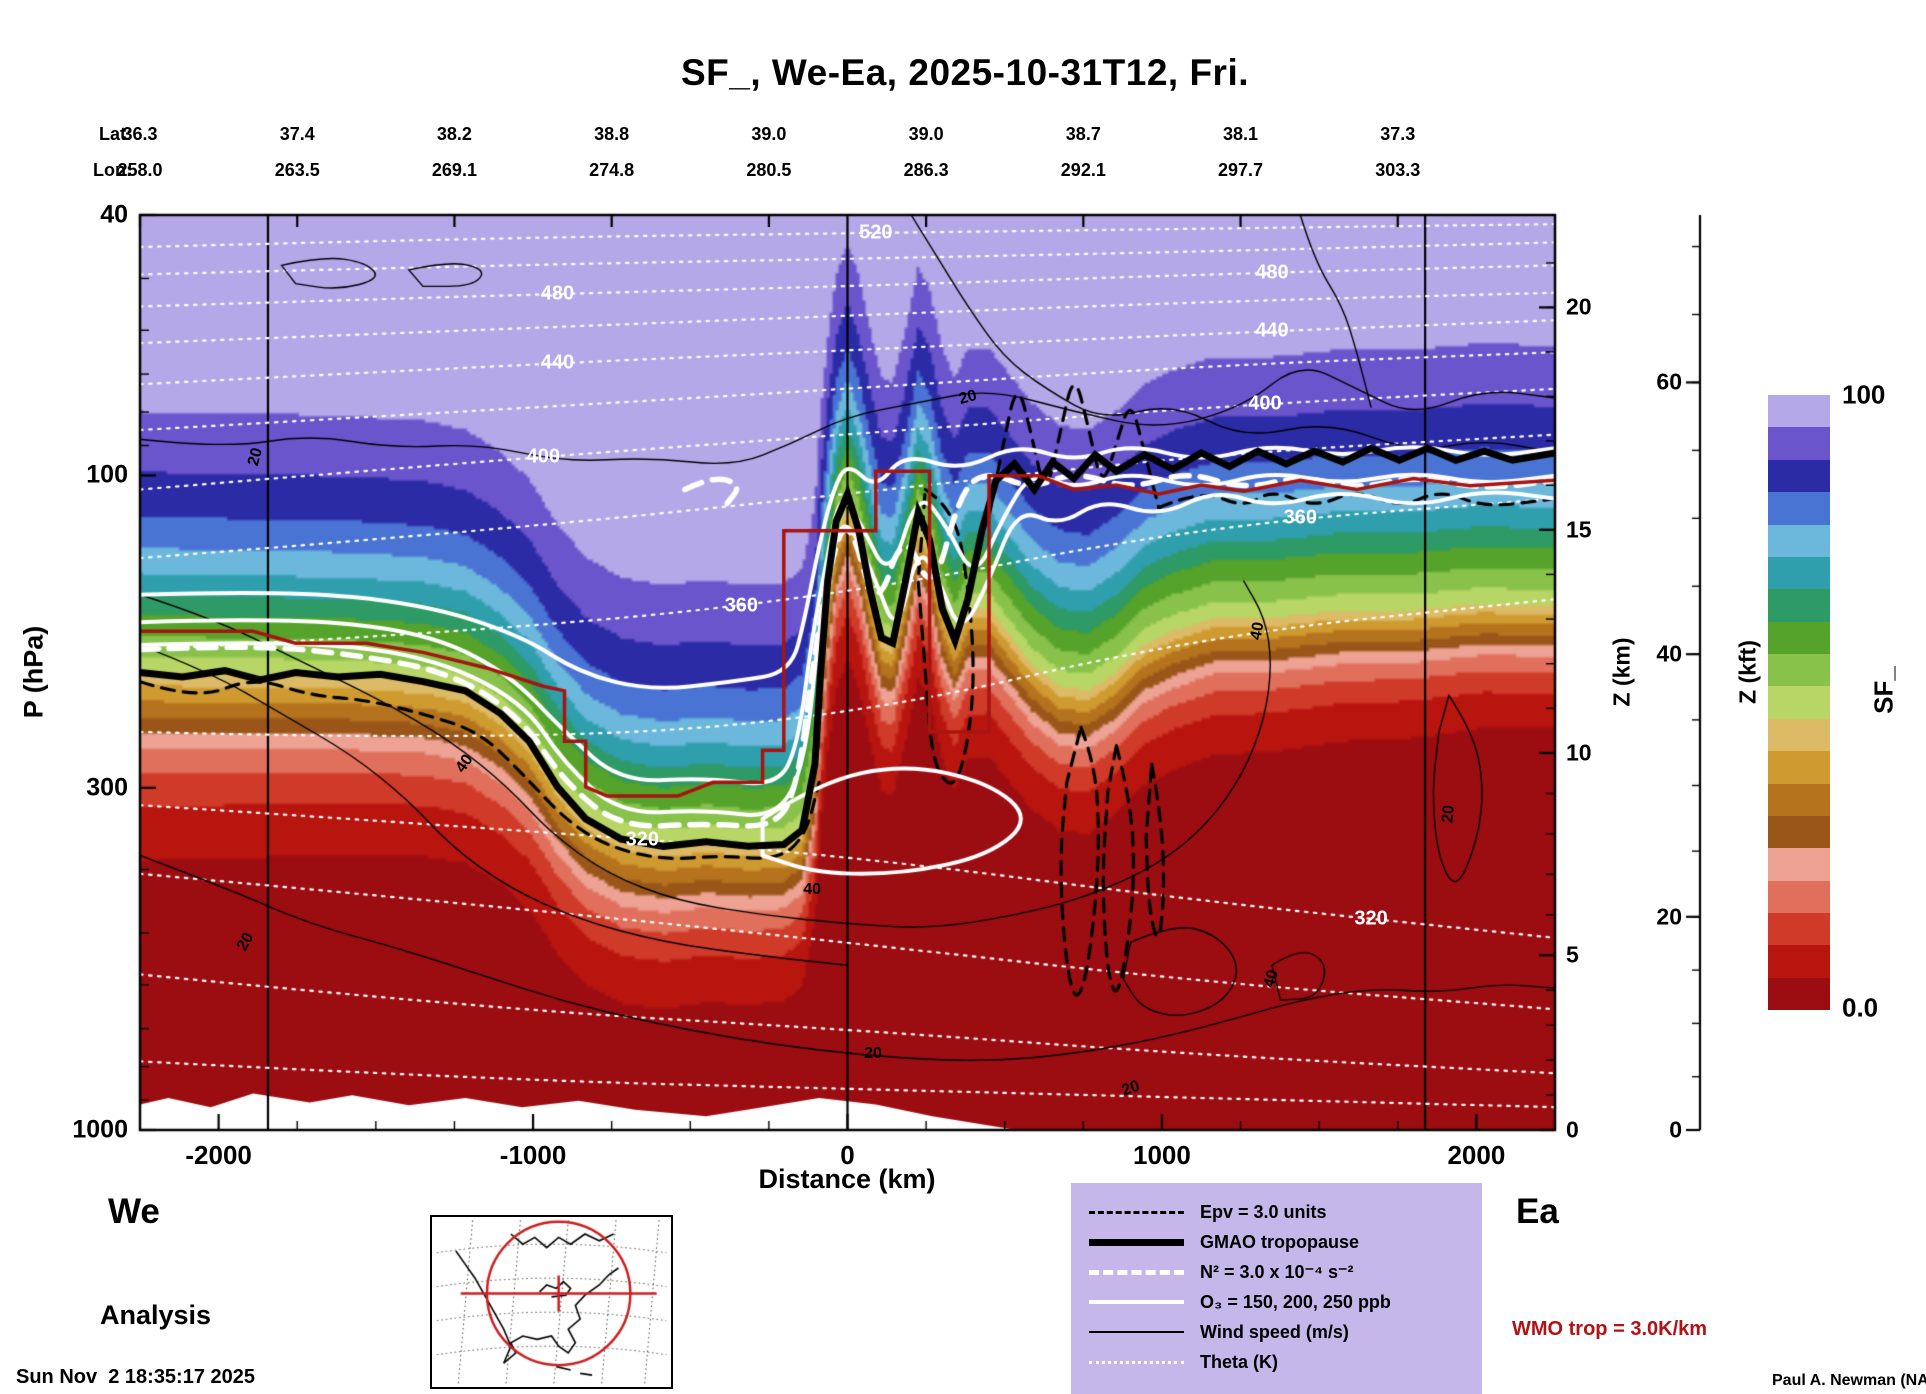  I want to click on latitude-value: 38.8, so click(612, 134).